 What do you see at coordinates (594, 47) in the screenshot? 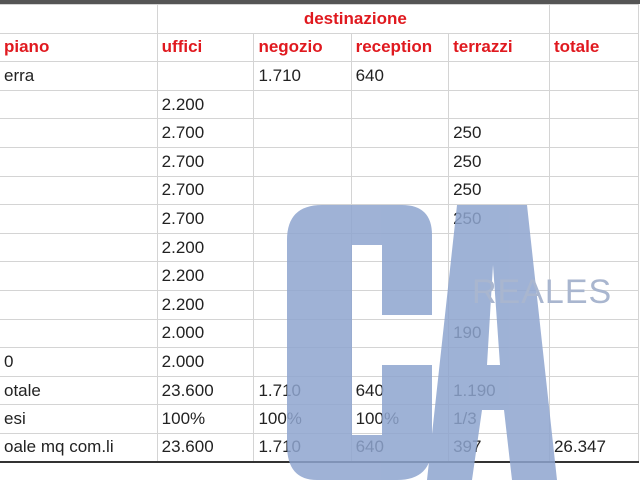
I see `column-header-totale: totale` at bounding box center [594, 47].